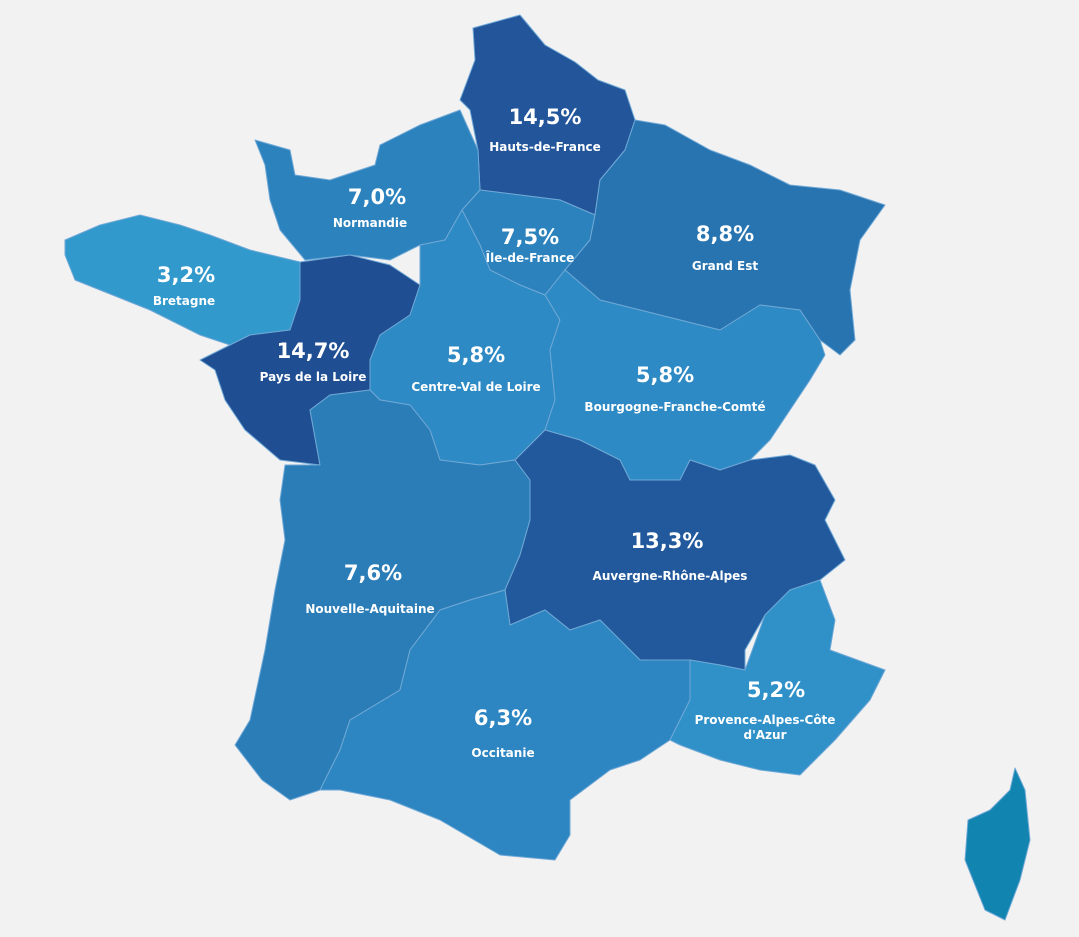 This screenshot has height=937, width=1079. Describe the element at coordinates (545, 117) in the screenshot. I see `region-value: 14,5%` at that location.